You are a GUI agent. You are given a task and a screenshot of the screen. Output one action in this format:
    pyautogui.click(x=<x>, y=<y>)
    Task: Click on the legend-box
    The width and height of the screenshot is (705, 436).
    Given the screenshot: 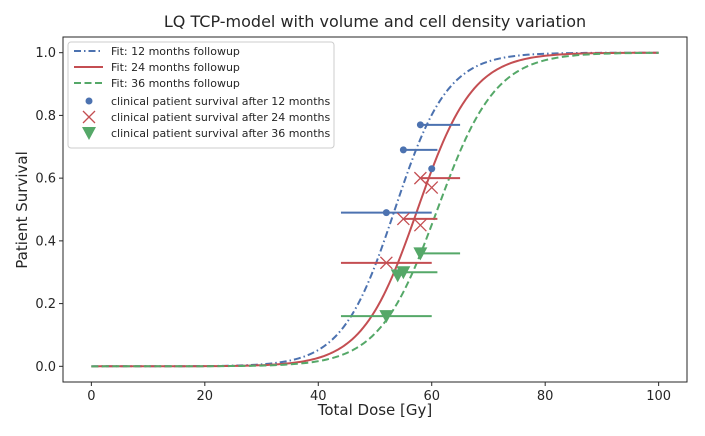 What is the action you would take?
    pyautogui.click(x=201, y=95)
    